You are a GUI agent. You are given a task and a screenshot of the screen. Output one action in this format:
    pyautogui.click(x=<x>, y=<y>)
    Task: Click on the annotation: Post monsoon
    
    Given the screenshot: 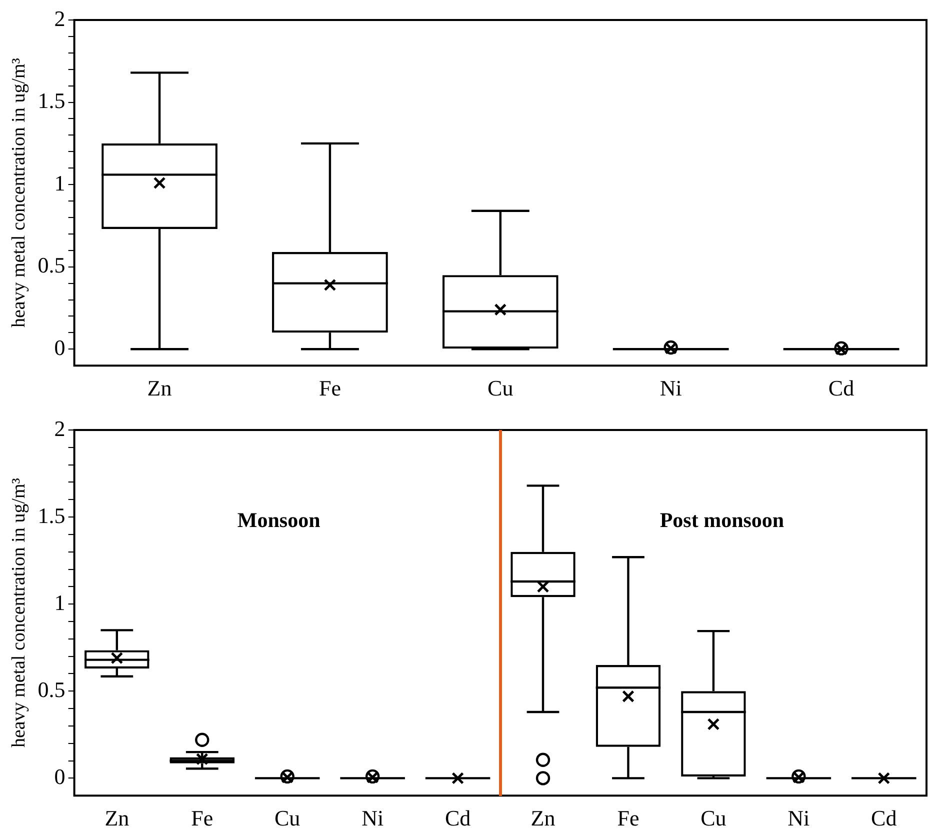 What is the action you would take?
    pyautogui.click(x=722, y=520)
    